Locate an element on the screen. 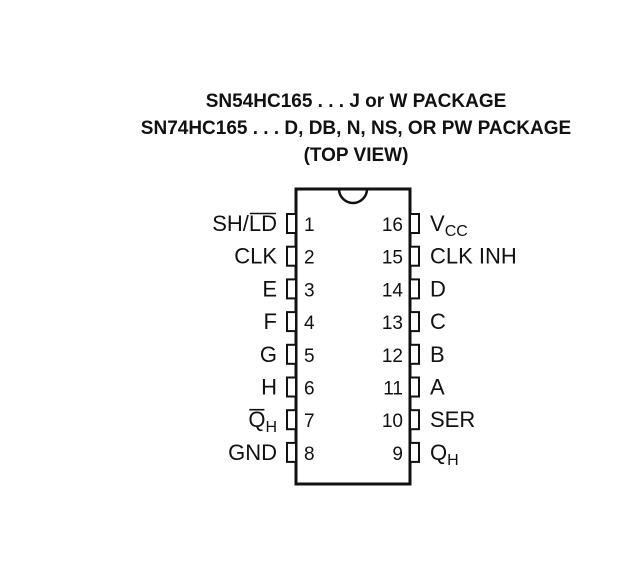 The width and height of the screenshot is (638, 562). pin-5-signal-label: G is located at coordinates (268, 354).